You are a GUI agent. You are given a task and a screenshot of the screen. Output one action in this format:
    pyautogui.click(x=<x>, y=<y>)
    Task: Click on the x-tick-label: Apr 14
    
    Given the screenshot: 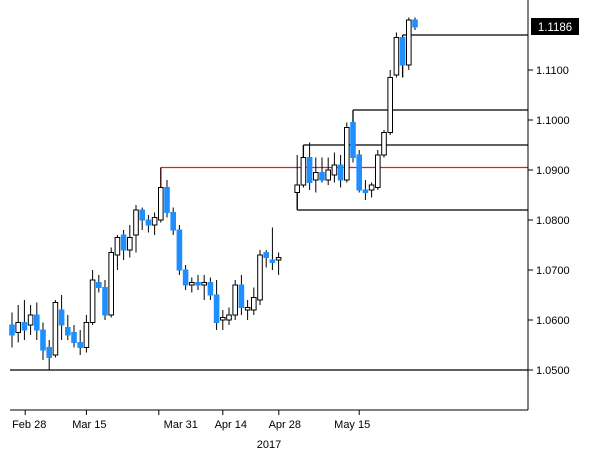 What is the action you would take?
    pyautogui.click(x=231, y=425)
    